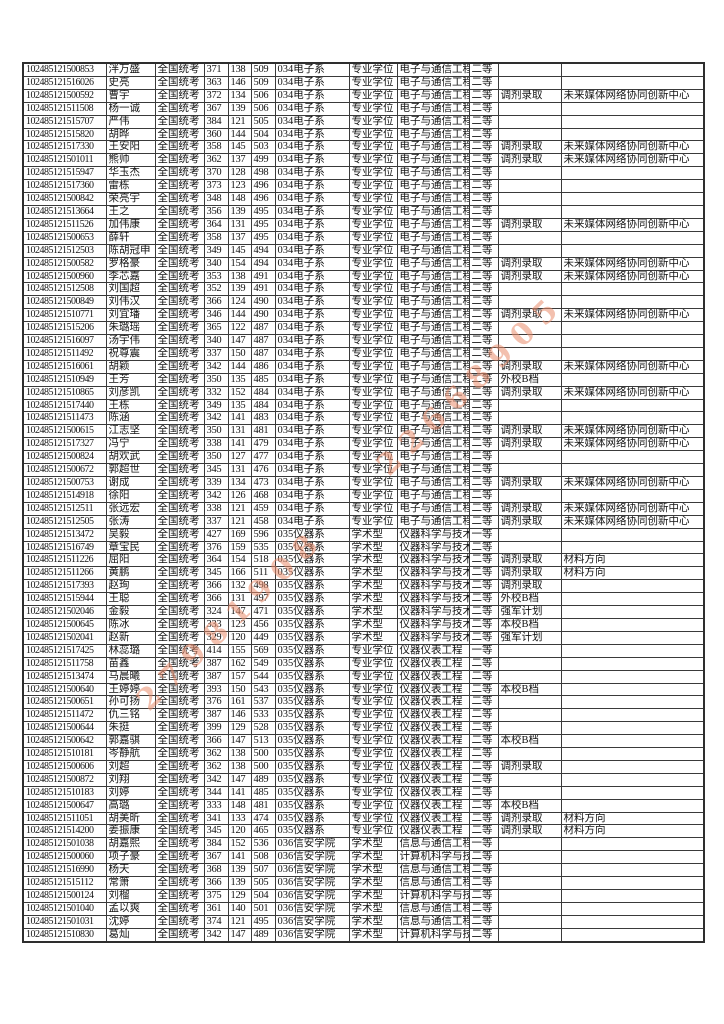  Describe the element at coordinates (130, 663) in the screenshot. I see `name: 苗鑫` at that location.